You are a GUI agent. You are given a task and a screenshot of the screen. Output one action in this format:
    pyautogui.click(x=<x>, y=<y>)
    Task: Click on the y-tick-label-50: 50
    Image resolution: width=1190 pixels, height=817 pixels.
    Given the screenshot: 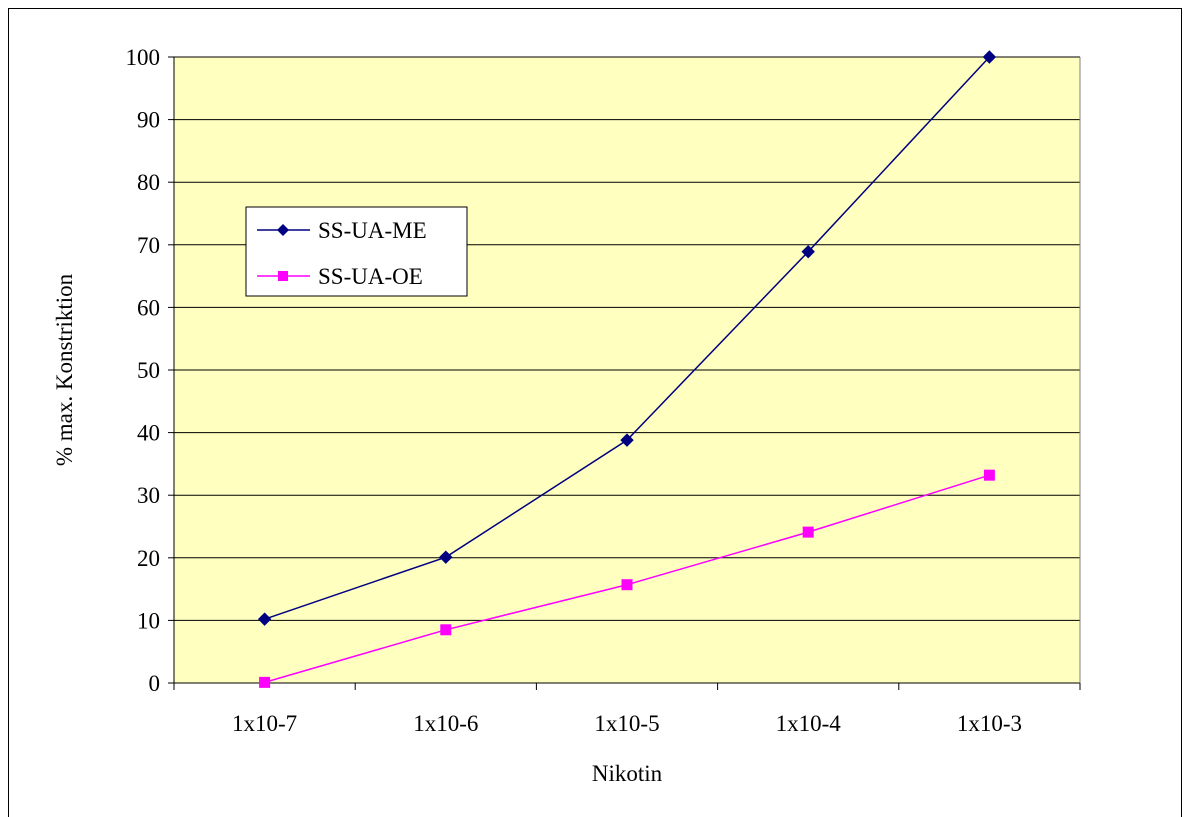 What is the action you would take?
    pyautogui.click(x=148, y=370)
    